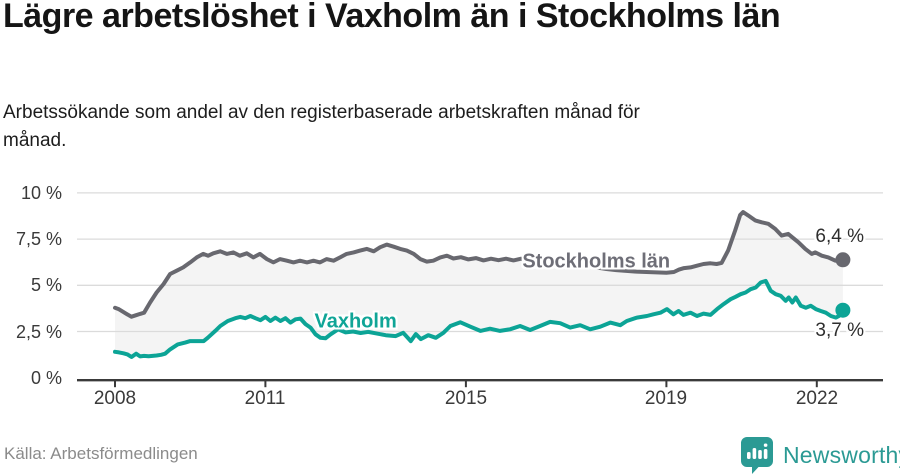 This screenshot has height=474, width=900. What do you see at coordinates (843, 260) in the screenshot?
I see `series-end-dot-stockholms-lan` at bounding box center [843, 260].